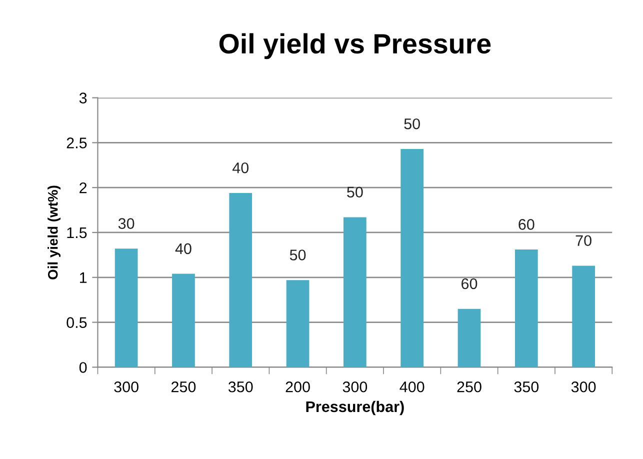 The width and height of the screenshot is (643, 459). Describe the element at coordinates (76, 322) in the screenshot. I see `y-tick-label: 0.5` at that location.